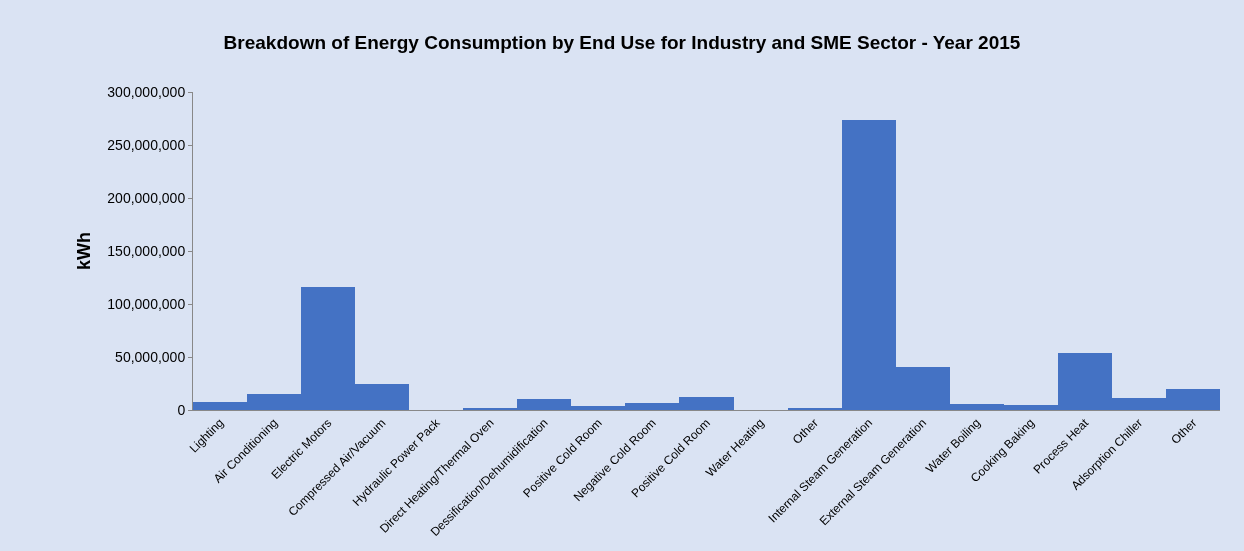 The height and width of the screenshot is (551, 1244). I want to click on y-tick-label: 50,000,000, so click(150, 356).